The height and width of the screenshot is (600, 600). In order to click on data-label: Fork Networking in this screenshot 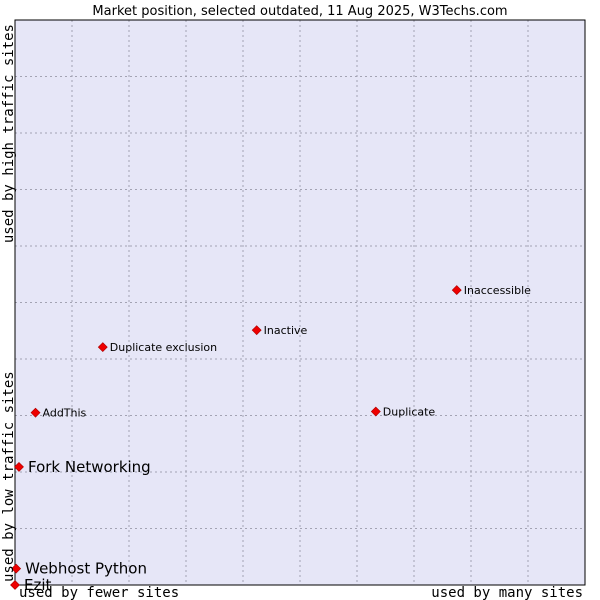, I will do `click(89, 467)`.